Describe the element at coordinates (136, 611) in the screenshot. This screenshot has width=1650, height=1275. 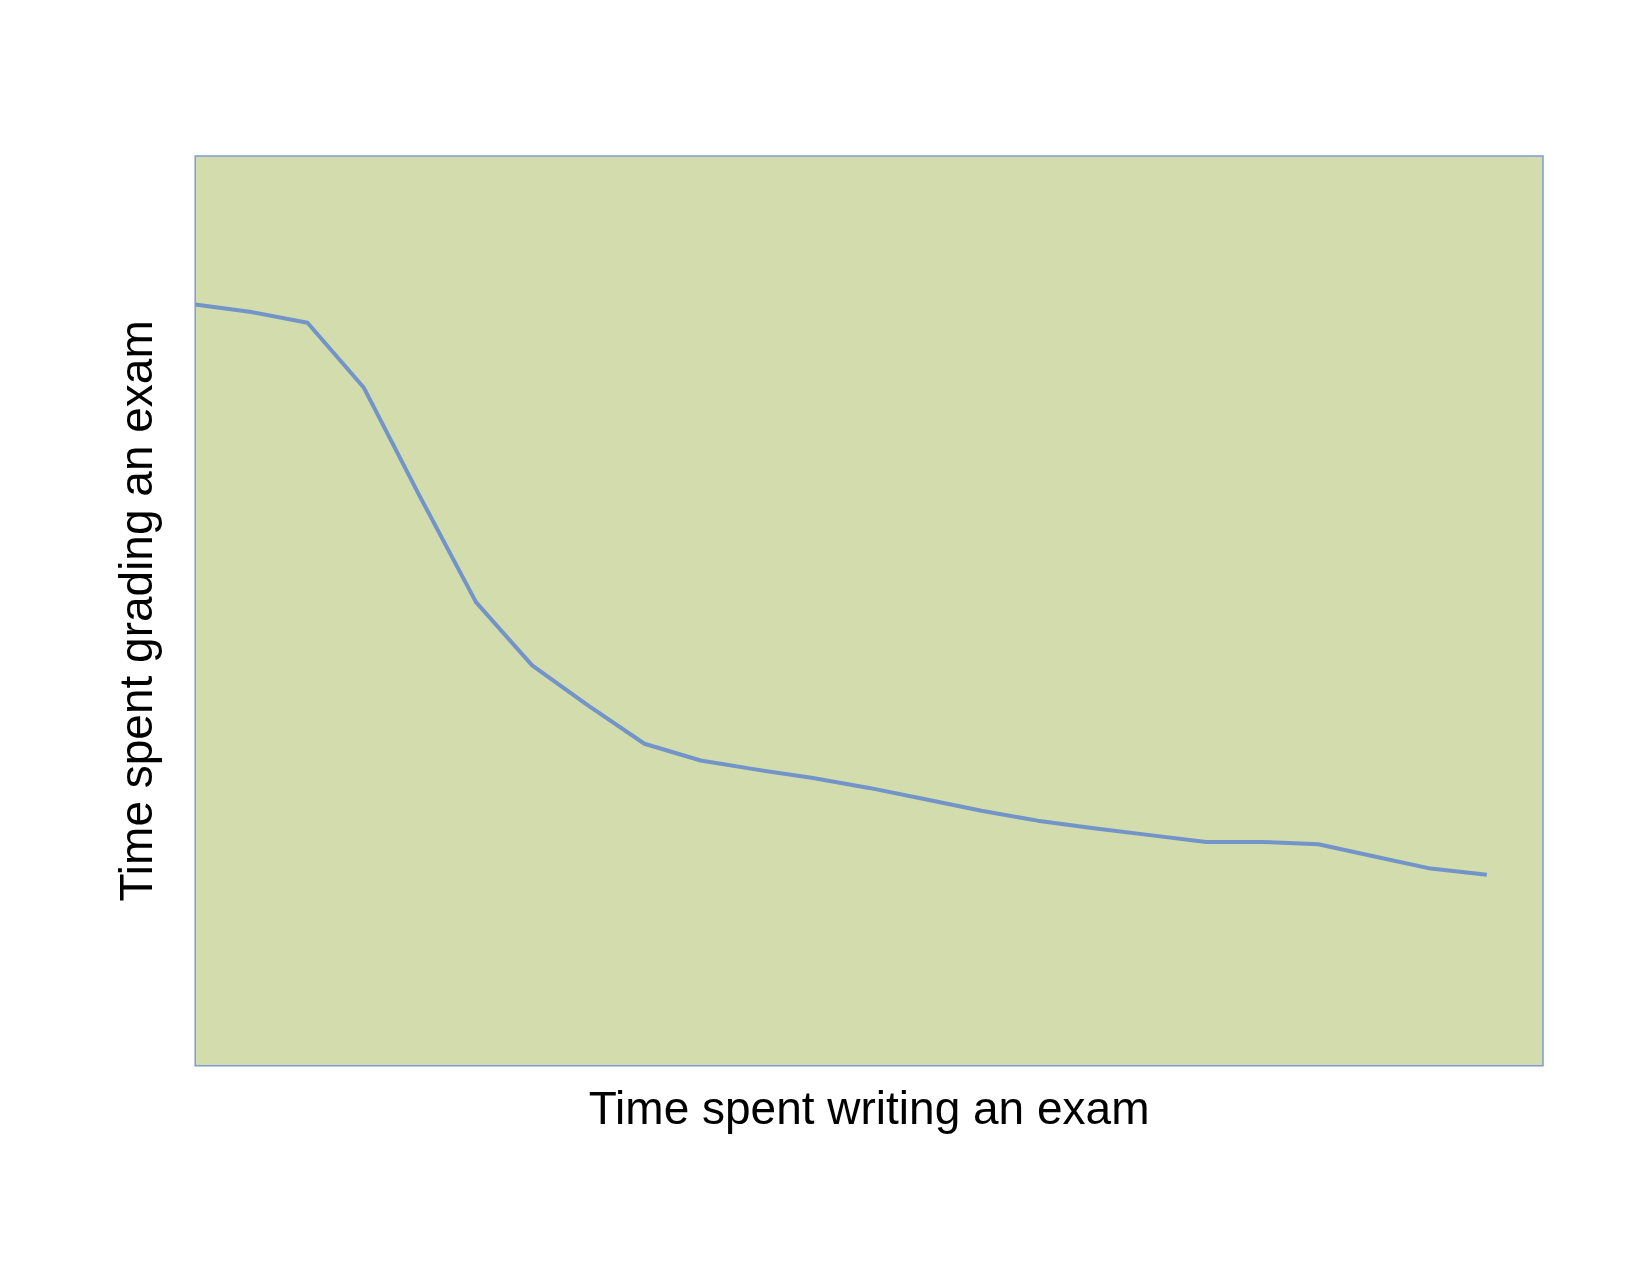
I see `y-axis-title: Time spent grading an exam` at that location.